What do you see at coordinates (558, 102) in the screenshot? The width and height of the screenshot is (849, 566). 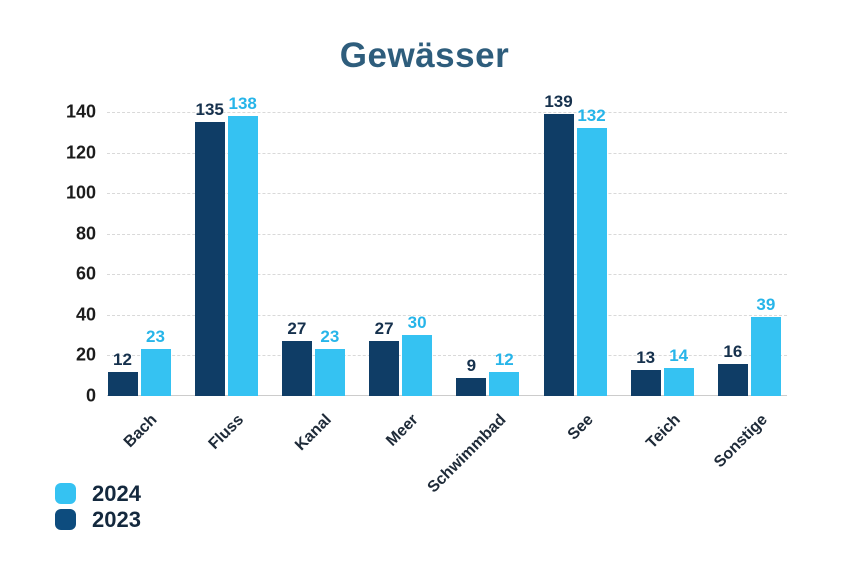 I see `bar-value-label: 139` at bounding box center [558, 102].